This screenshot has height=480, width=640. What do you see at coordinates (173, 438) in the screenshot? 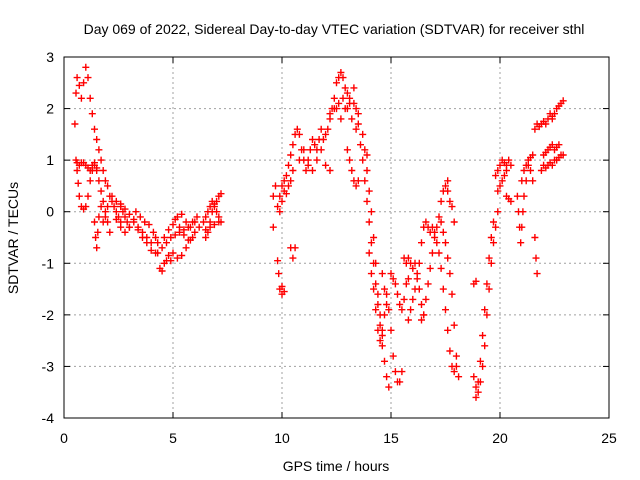
I see `x-tick-label-1: 5` at bounding box center [173, 438].